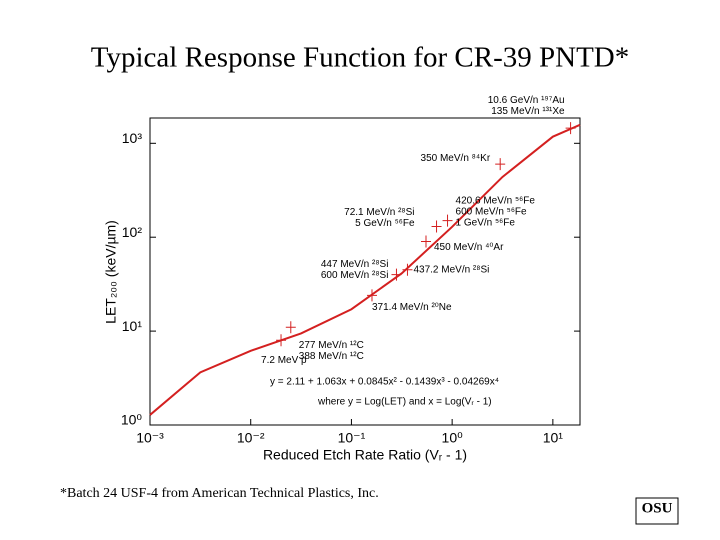  Describe the element at coordinates (469, 247) in the screenshot. I see `annotation: 450 MeV/n ⁴⁰Ar` at that location.